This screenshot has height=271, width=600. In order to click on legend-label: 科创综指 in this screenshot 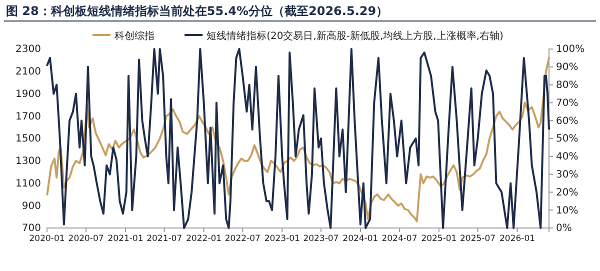, I will do `click(134, 36)`.